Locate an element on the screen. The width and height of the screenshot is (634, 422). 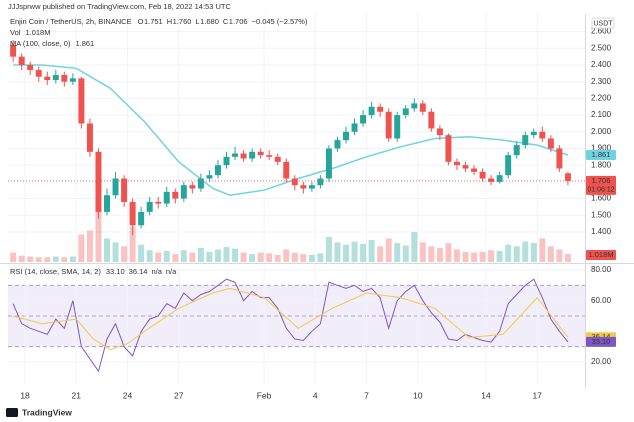
ohlc-value: 1.680 is located at coordinates (209, 21).